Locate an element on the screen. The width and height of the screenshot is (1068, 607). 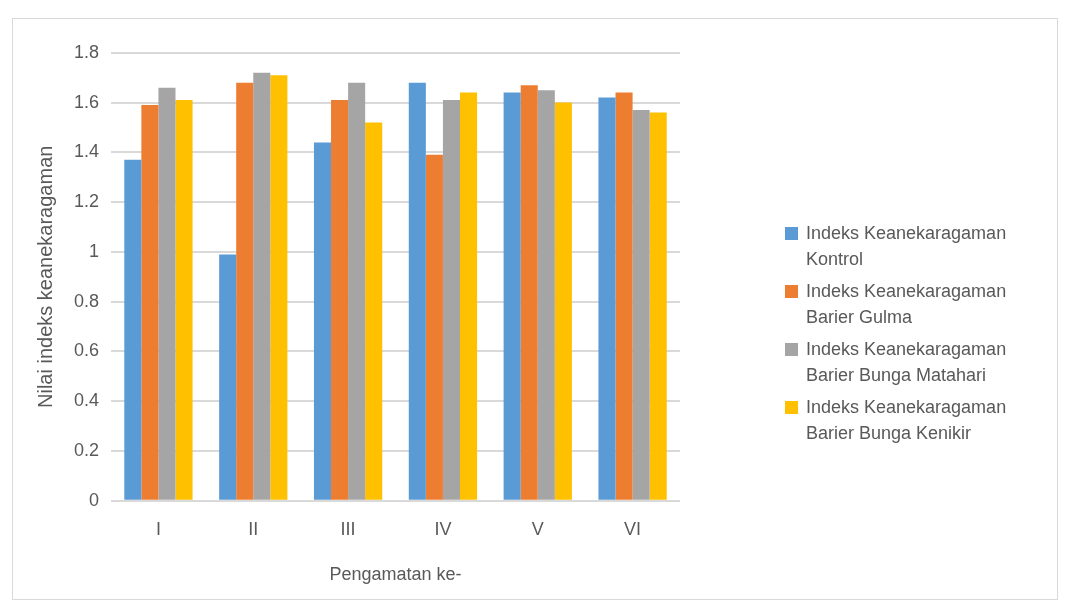
x-tick-label: II is located at coordinates (253, 528).